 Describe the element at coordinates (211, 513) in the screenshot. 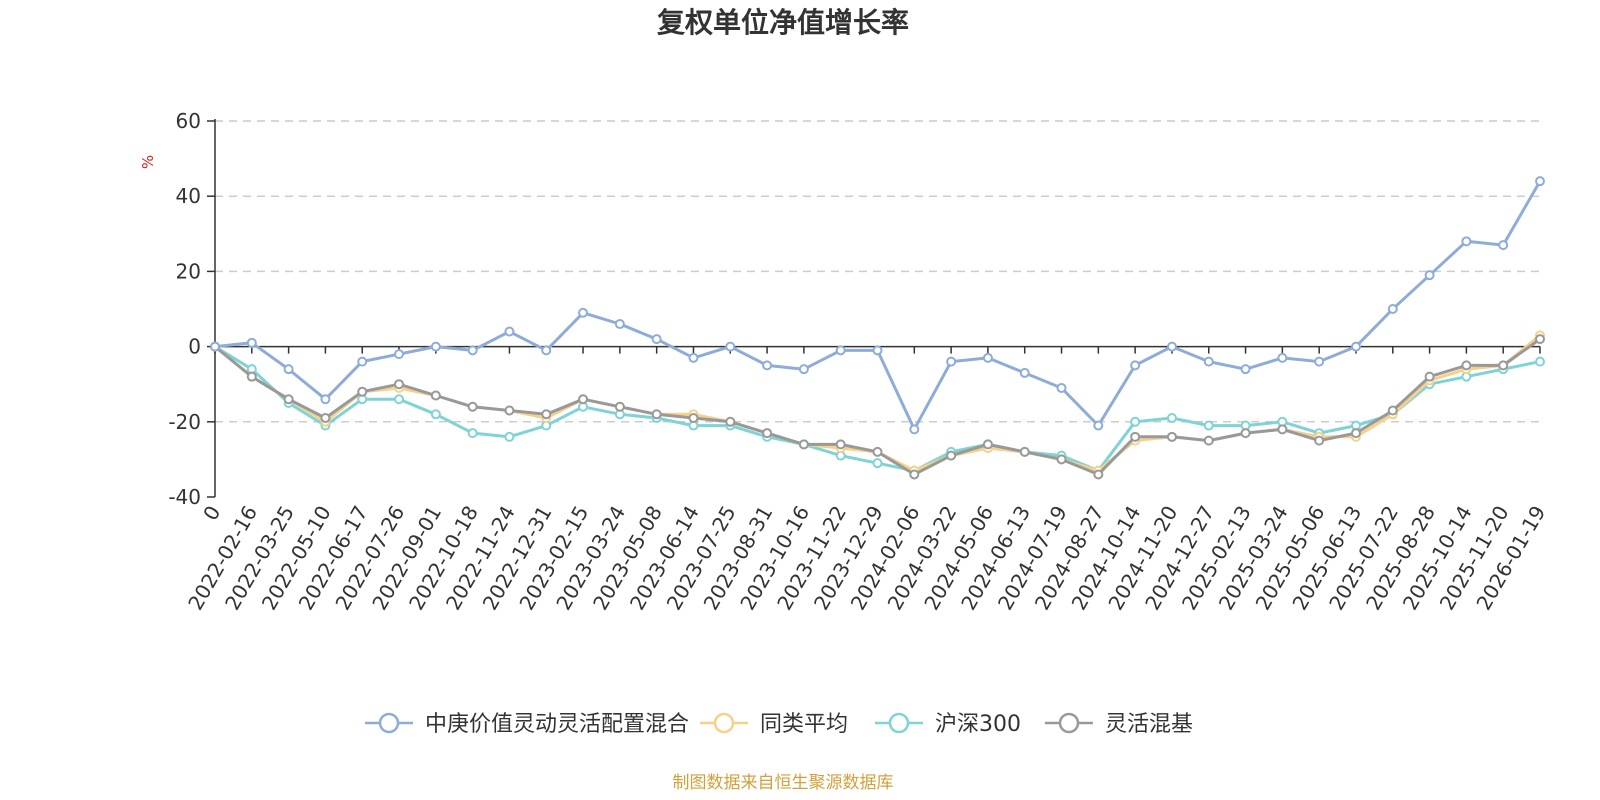

I see `x-tick-label: 0` at that location.